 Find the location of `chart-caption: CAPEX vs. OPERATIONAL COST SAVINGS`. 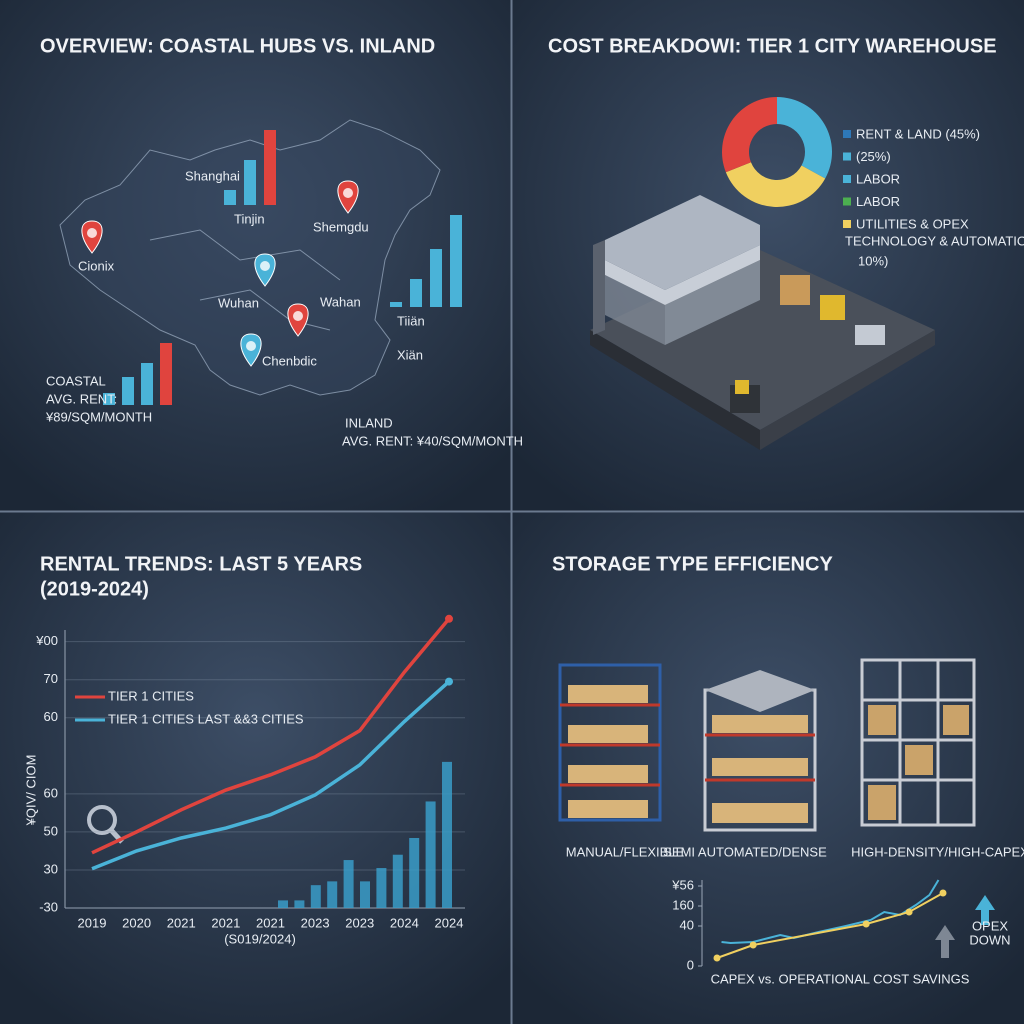

chart-caption: CAPEX vs. OPERATIONAL COST SAVINGS is located at coordinates (840, 978).